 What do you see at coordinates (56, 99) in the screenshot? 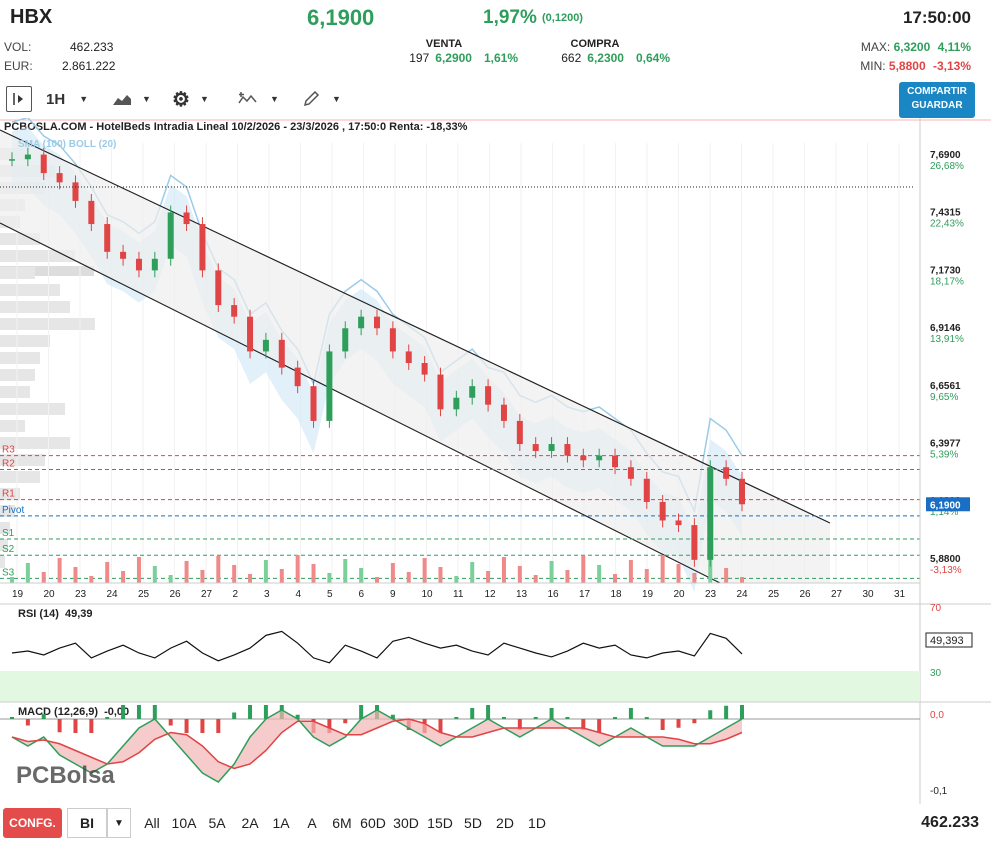
I see `interval-label: 1H` at bounding box center [56, 99].